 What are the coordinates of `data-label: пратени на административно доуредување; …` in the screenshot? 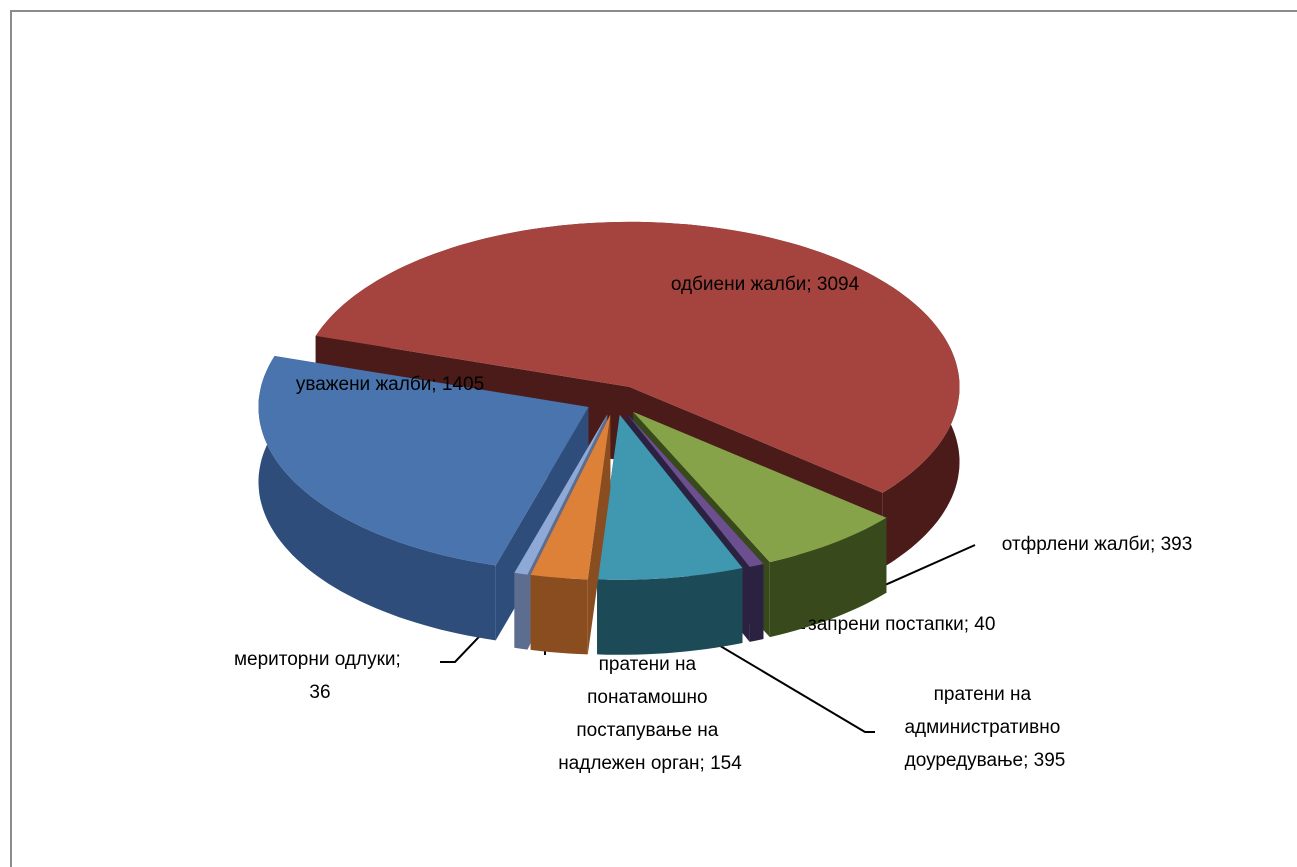 It's located at (984, 727).